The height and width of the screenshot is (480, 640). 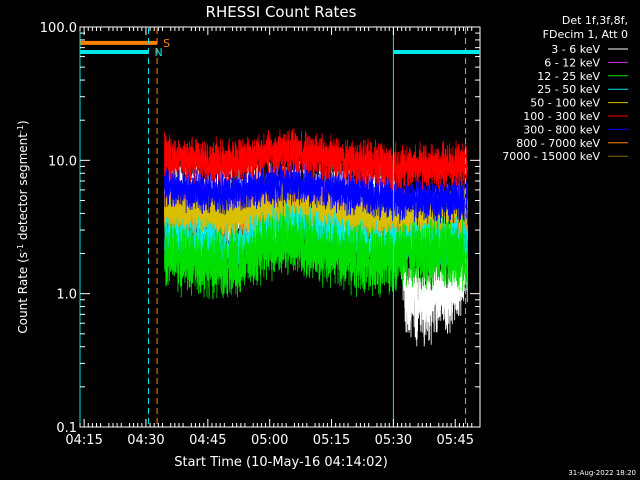 I want to click on flag-label: N, so click(x=158, y=52).